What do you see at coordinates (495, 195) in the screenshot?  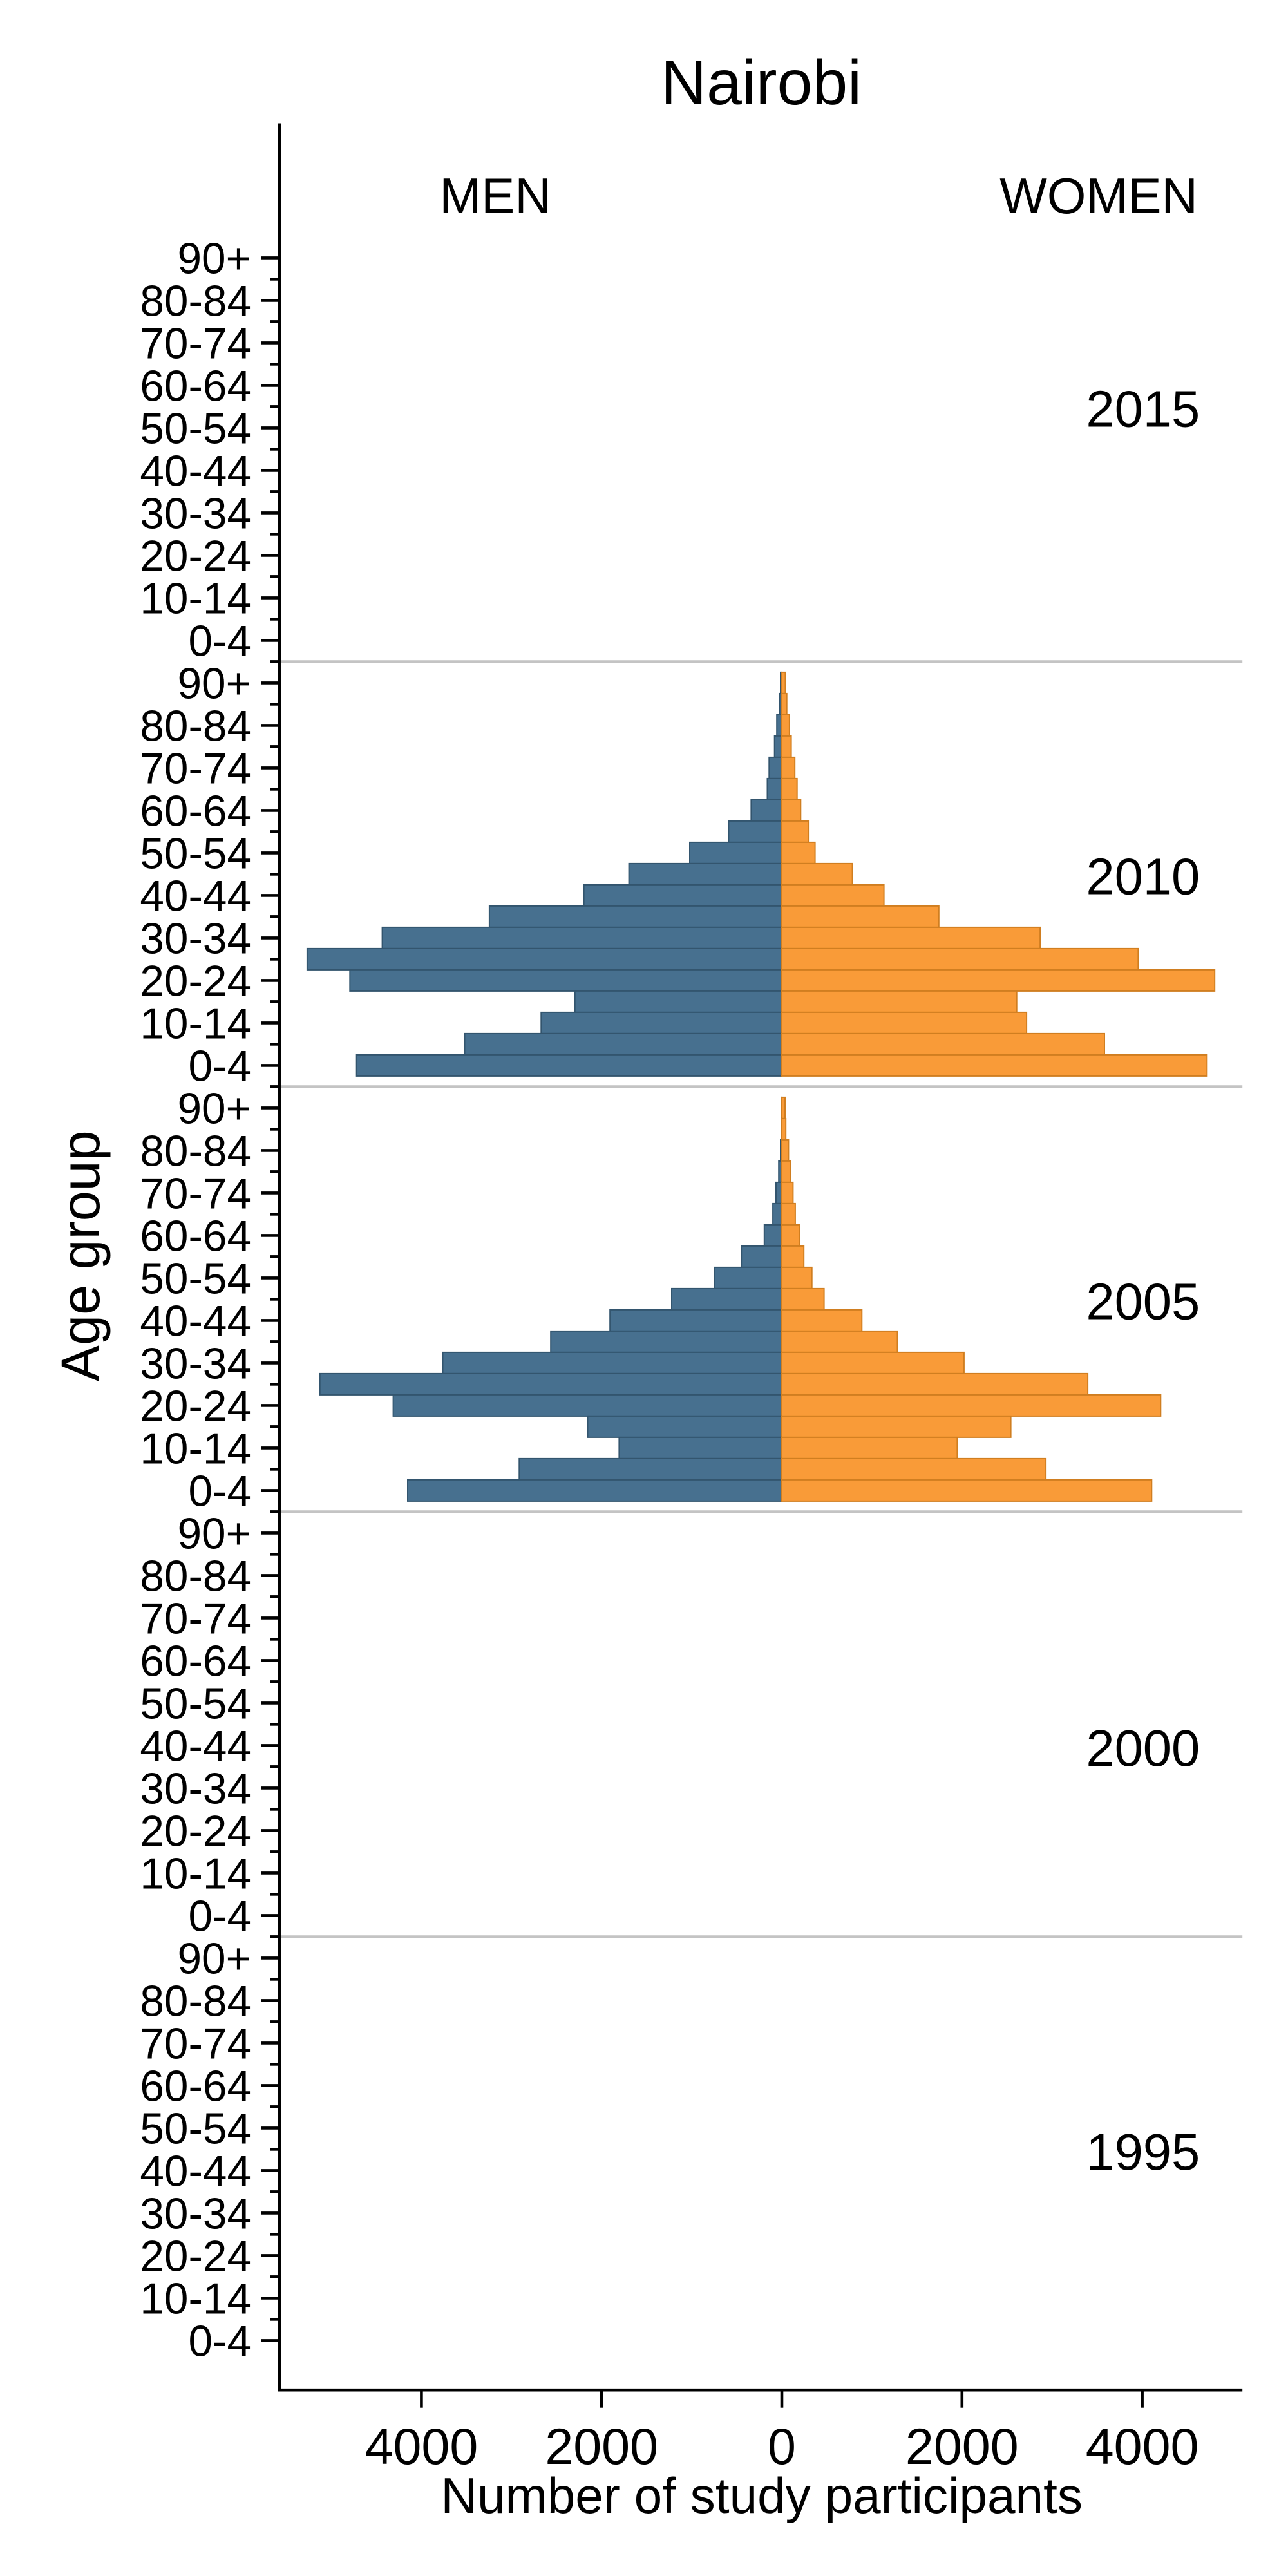 I see `svg-text: MEN` at bounding box center [495, 195].